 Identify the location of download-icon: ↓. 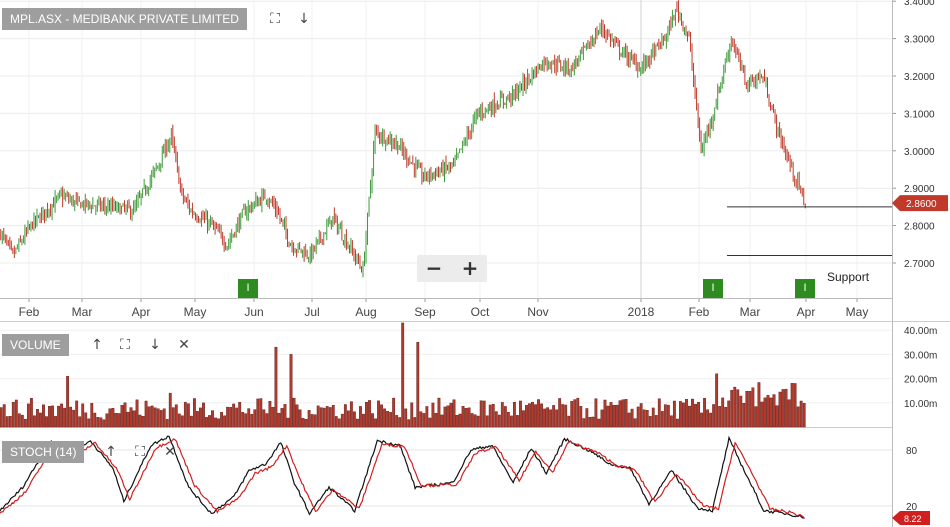
(304, 19).